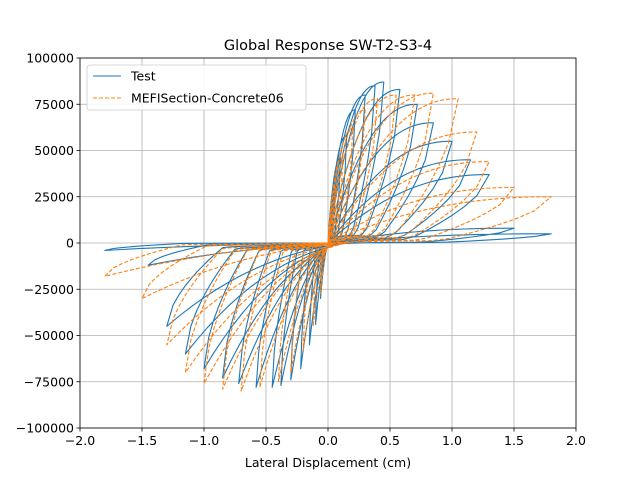 This screenshot has width=640, height=480. Describe the element at coordinates (142, 440) in the screenshot. I see `x-tick-label: −1.5` at that location.